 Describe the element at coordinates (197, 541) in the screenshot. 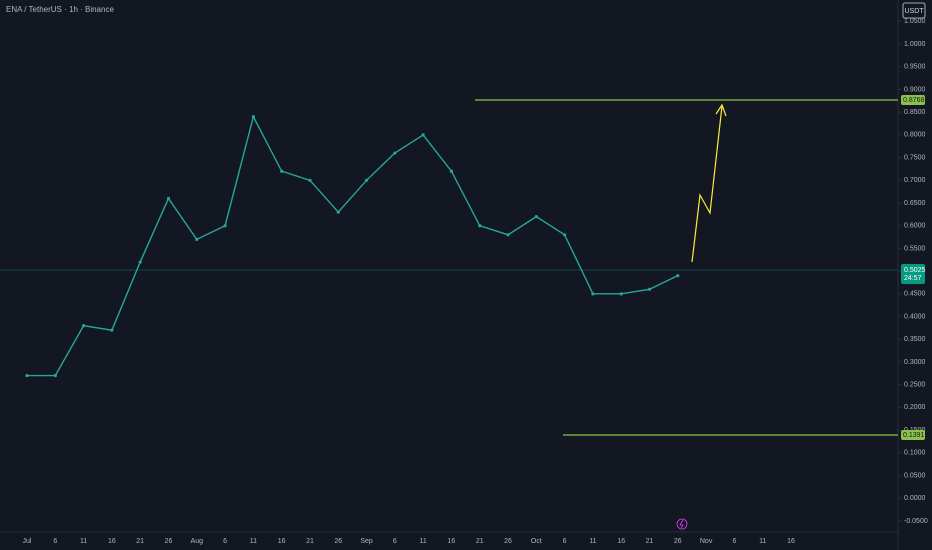

I see `x-tick-label: Aug` at that location.